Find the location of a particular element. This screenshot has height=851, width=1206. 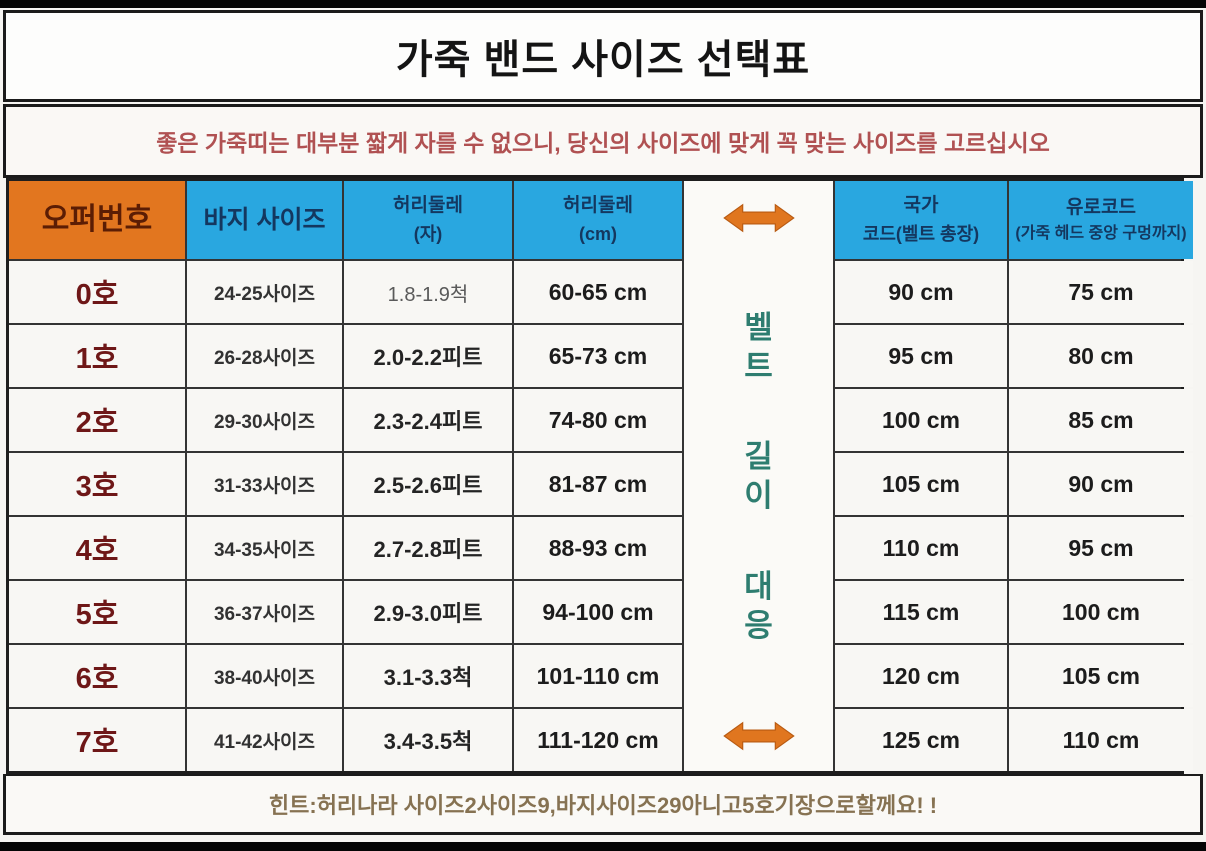

euro-code-line1: 유로코드 is located at coordinates (1101, 207).